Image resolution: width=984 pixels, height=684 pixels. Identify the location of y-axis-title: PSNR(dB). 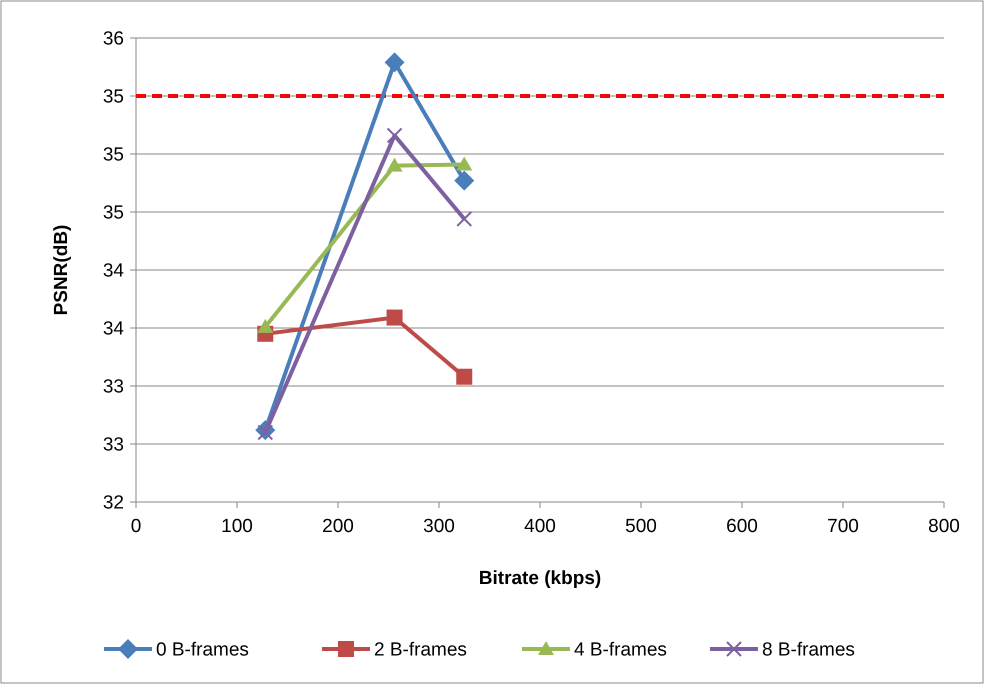
(61, 270).